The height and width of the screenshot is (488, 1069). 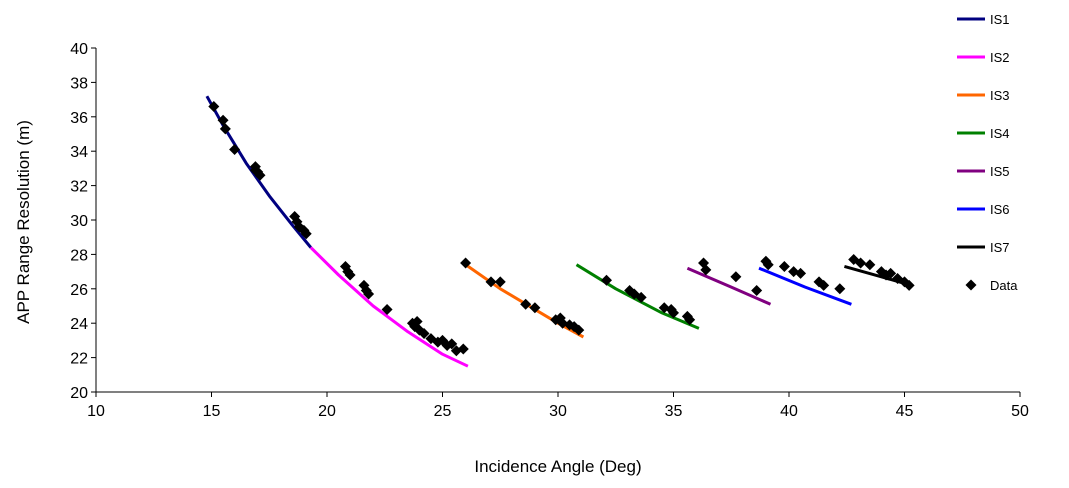 I want to click on y-tick-label: 34, so click(x=79, y=152).